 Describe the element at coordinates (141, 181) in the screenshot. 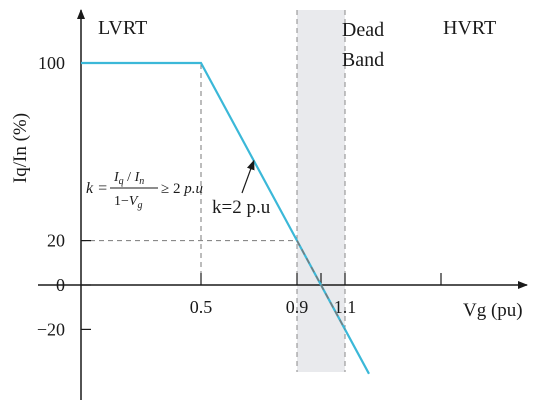

I see `formula-num-n: n` at that location.